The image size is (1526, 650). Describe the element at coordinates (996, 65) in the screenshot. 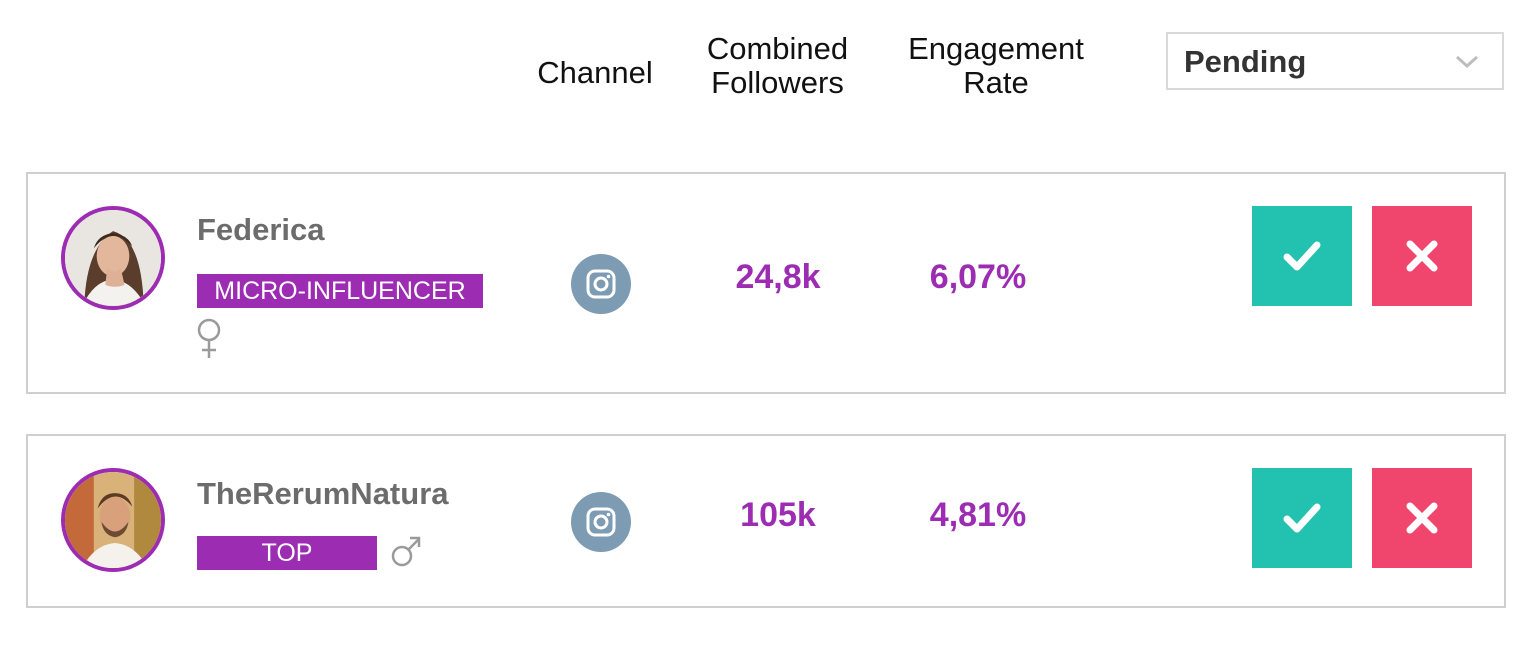

I see `column-header-engagement-rate: Engagement Rate` at that location.